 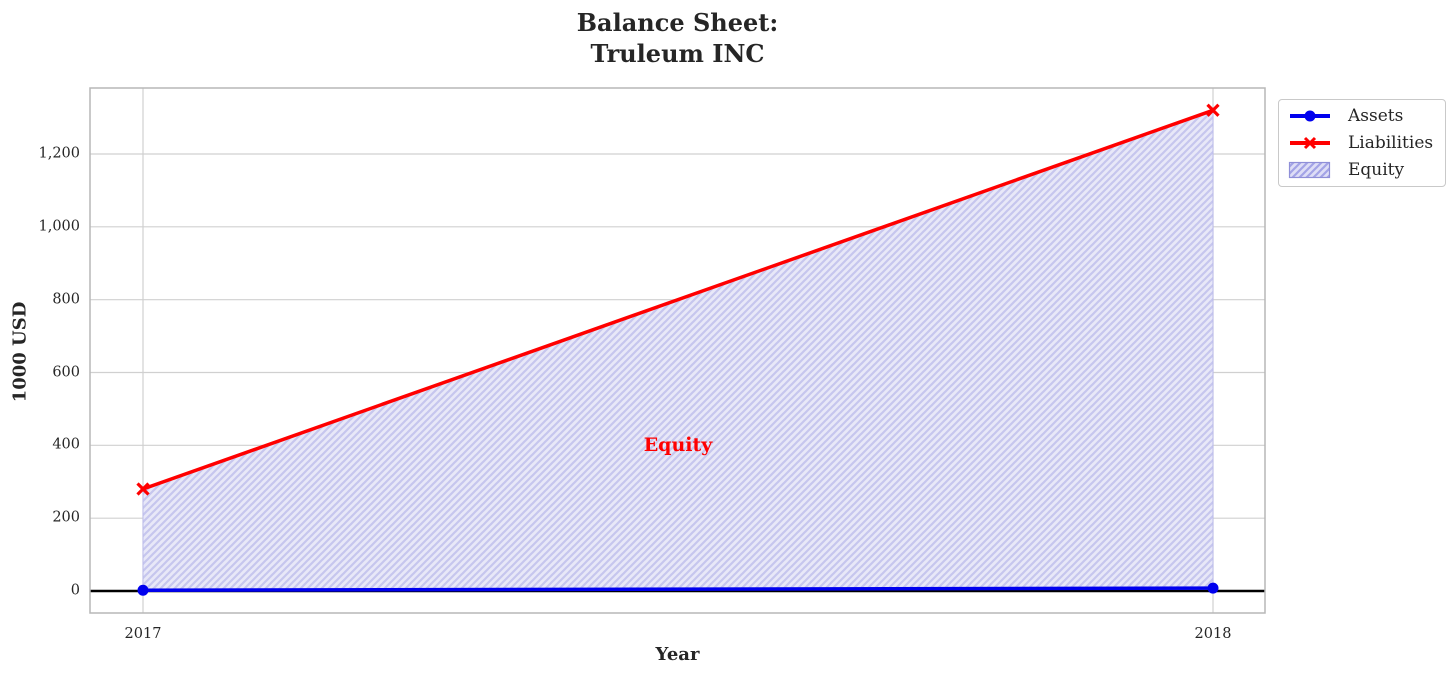 What do you see at coordinates (75, 590) in the screenshot?
I see `y-tick-label: 0` at bounding box center [75, 590].